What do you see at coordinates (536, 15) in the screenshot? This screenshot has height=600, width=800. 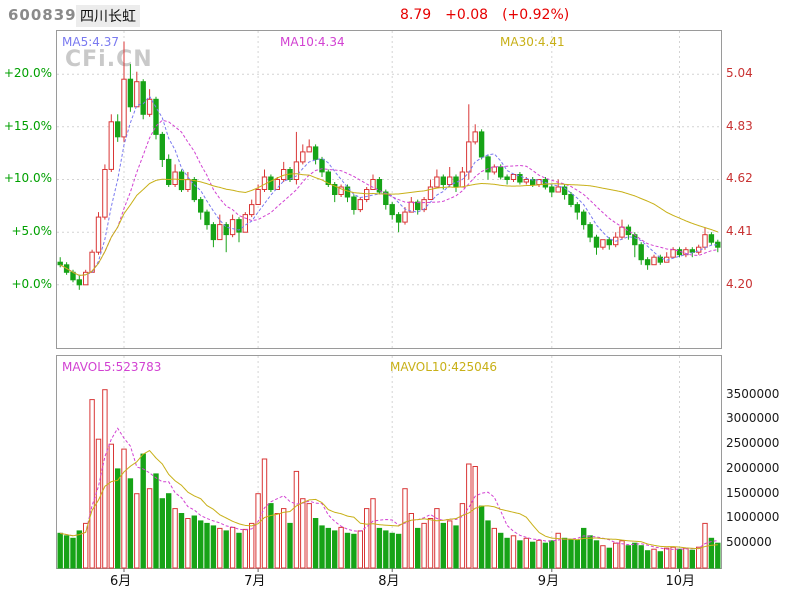 I see `price-change-percent: (+0.92%)` at bounding box center [536, 15].